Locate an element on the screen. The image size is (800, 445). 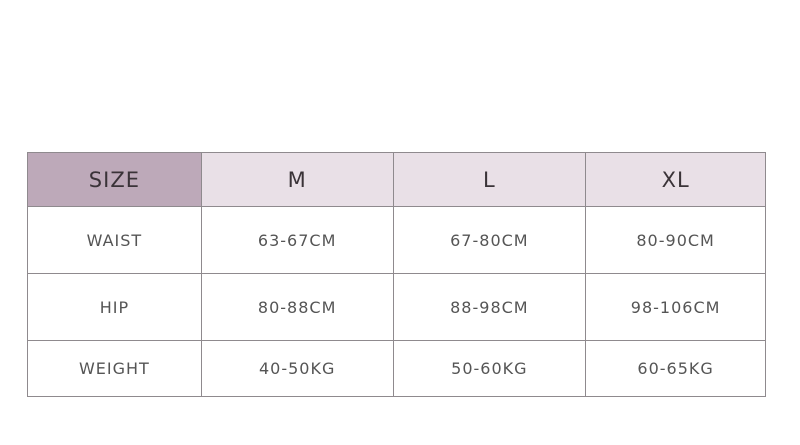
cell: 63-67CM is located at coordinates (297, 240).